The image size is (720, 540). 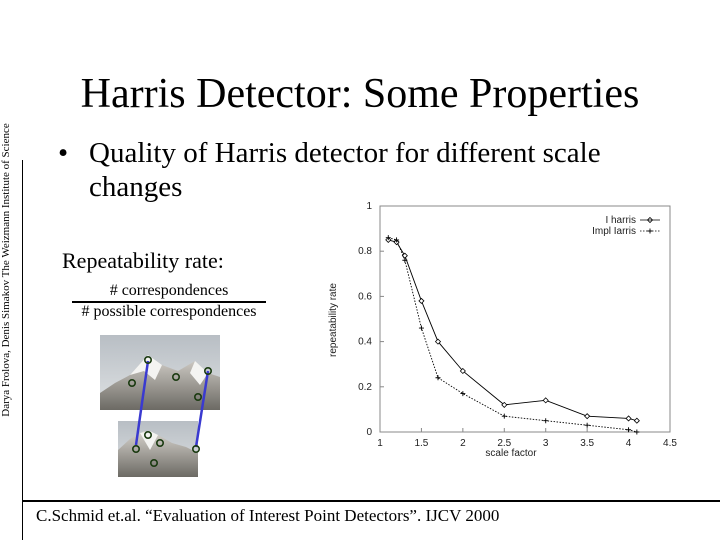 What do you see at coordinates (421, 443) in the screenshot?
I see `x-tick-label: 1.5` at bounding box center [421, 443].